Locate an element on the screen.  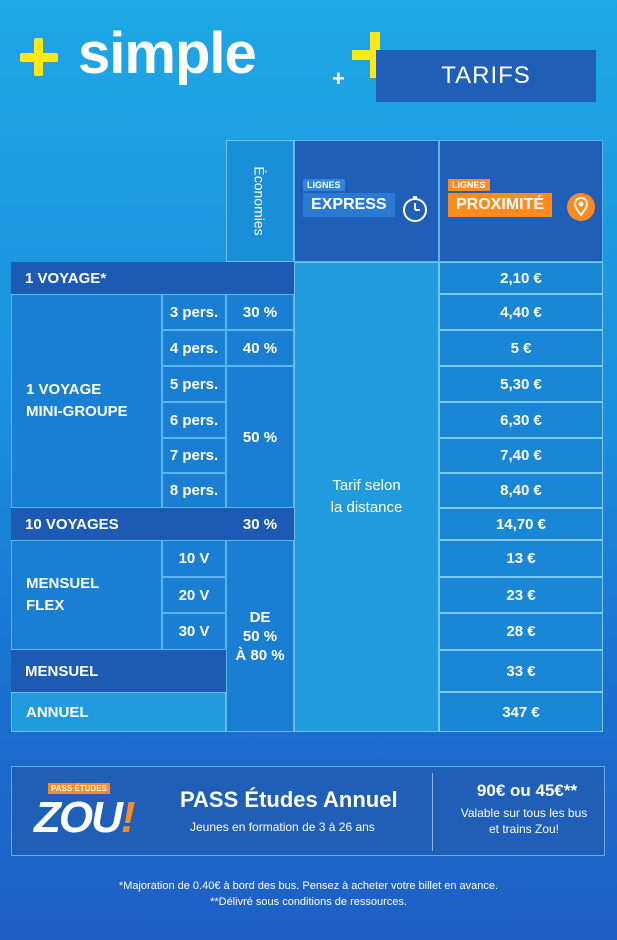
mini-groupe-line2: MINI-GROUPE is located at coordinates (77, 411).